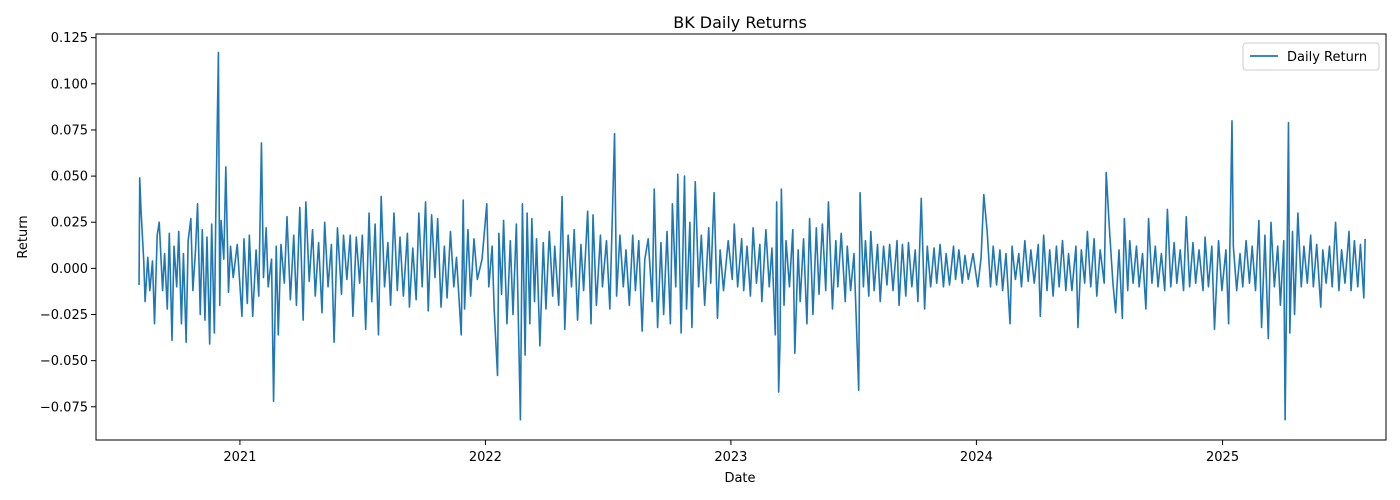 This screenshot has width=1400, height=500. What do you see at coordinates (23, 236) in the screenshot?
I see `y-axis-title: Return` at bounding box center [23, 236].